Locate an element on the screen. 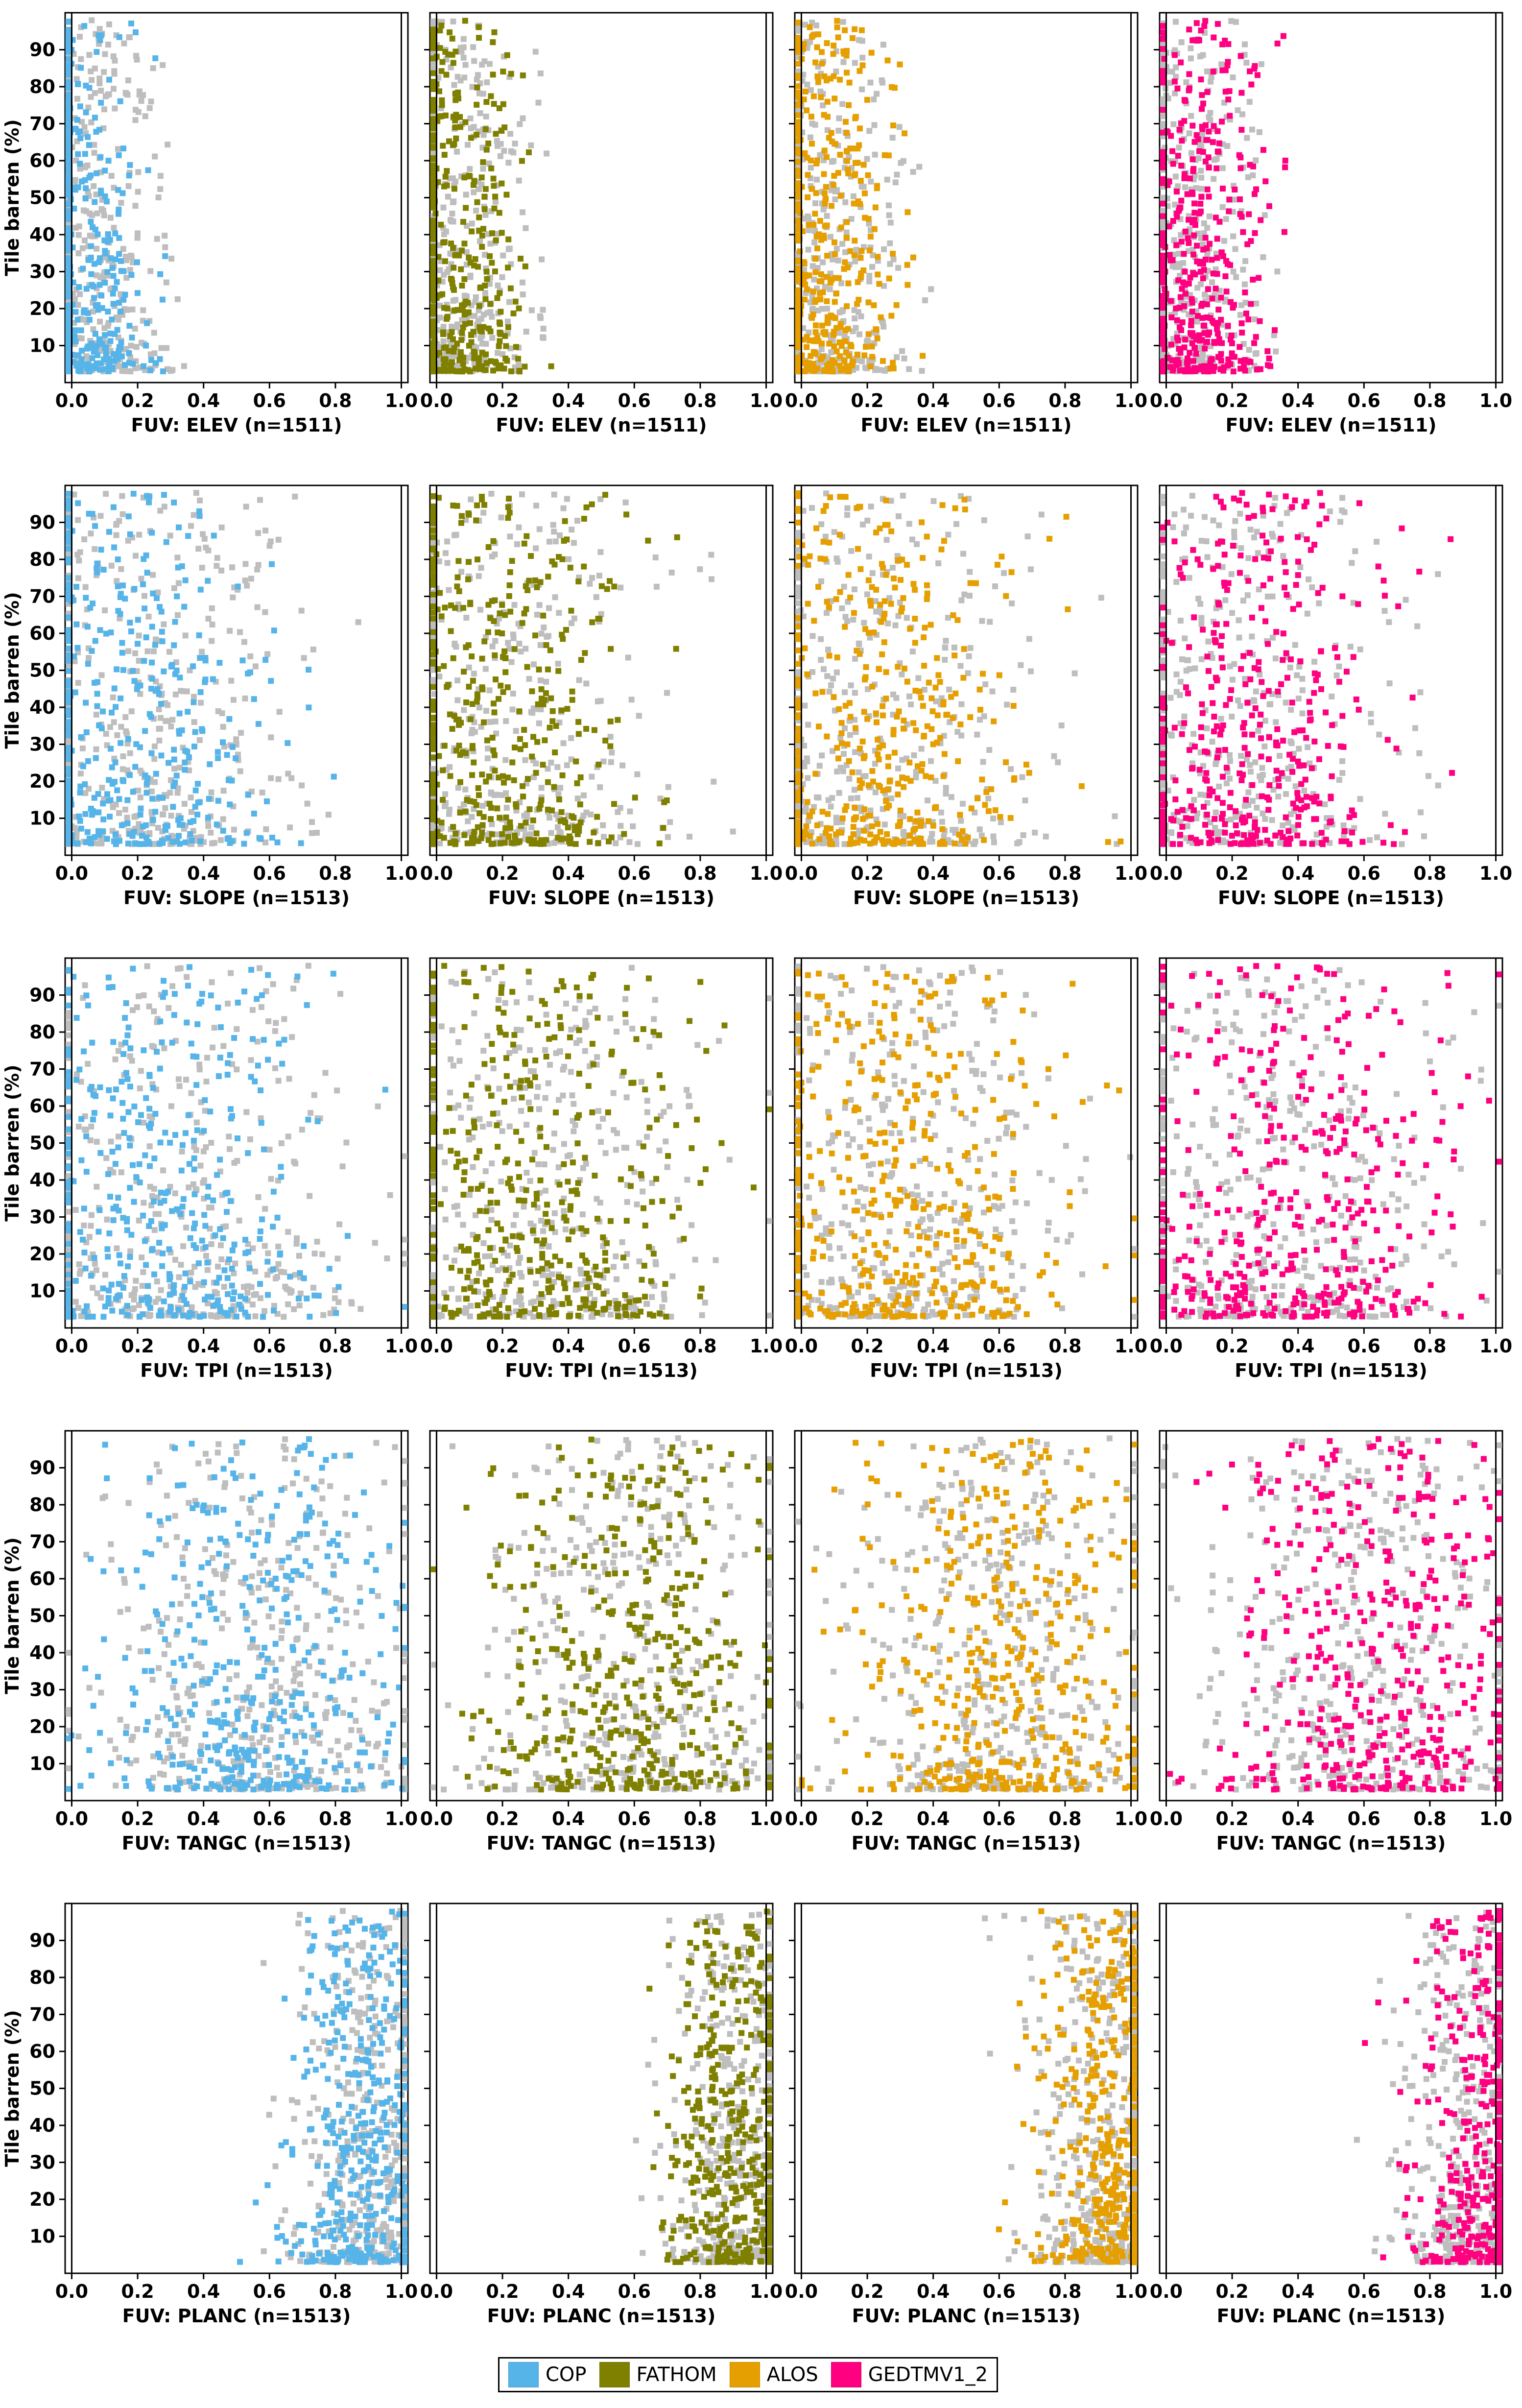 Image resolution: width=1522 pixels, height=2408 pixels. y-tick-label: 80 is located at coordinates (42, 559).